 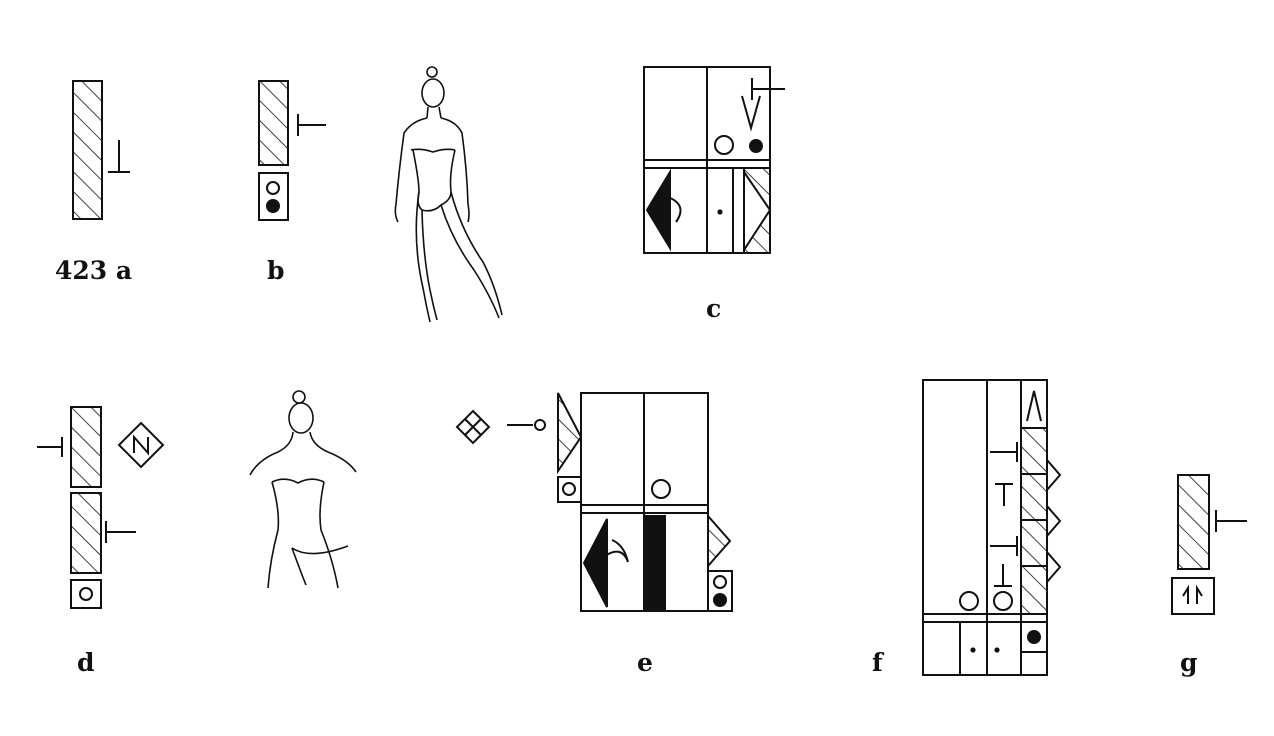 What do you see at coordinates (303, 489) in the screenshot?
I see `dancer-torso-icon` at bounding box center [303, 489].